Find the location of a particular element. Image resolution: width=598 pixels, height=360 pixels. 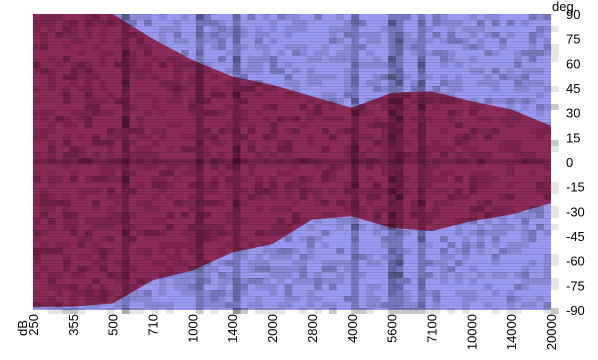

x-tick-label: 20000 is located at coordinates (551, 332).